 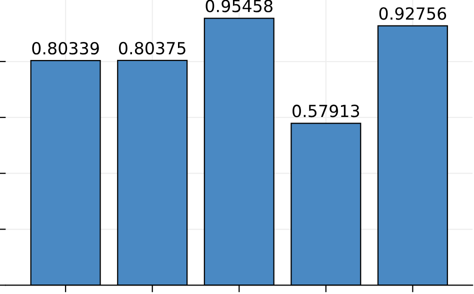 What do you see at coordinates (152, 48) in the screenshot?
I see `data-label: 0.80375` at bounding box center [152, 48].